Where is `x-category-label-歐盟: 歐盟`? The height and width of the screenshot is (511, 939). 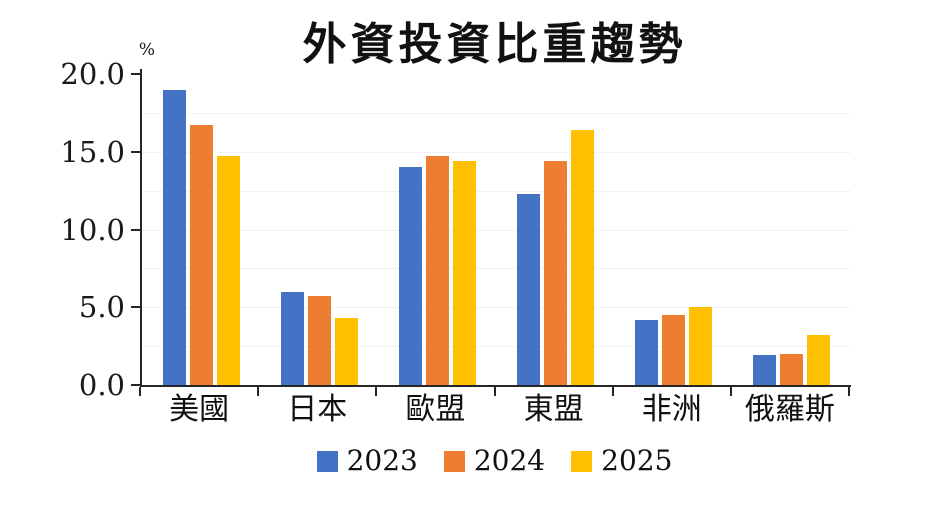
x-category-label-歐盟: 歐盟 is located at coordinates (435, 409).